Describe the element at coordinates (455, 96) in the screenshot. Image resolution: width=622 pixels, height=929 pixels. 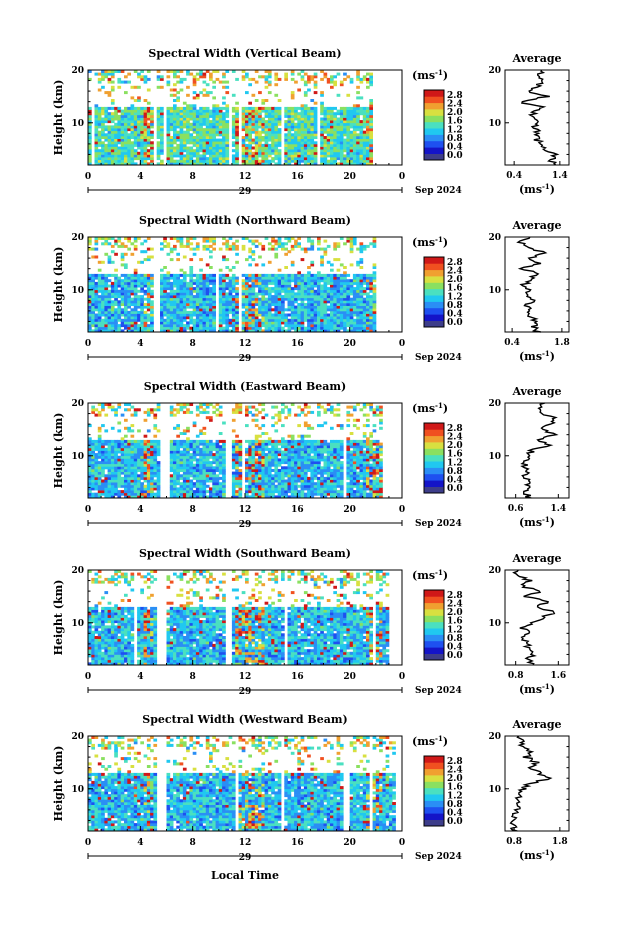
I see `colorbar-tick-label: 2.8` at that location.